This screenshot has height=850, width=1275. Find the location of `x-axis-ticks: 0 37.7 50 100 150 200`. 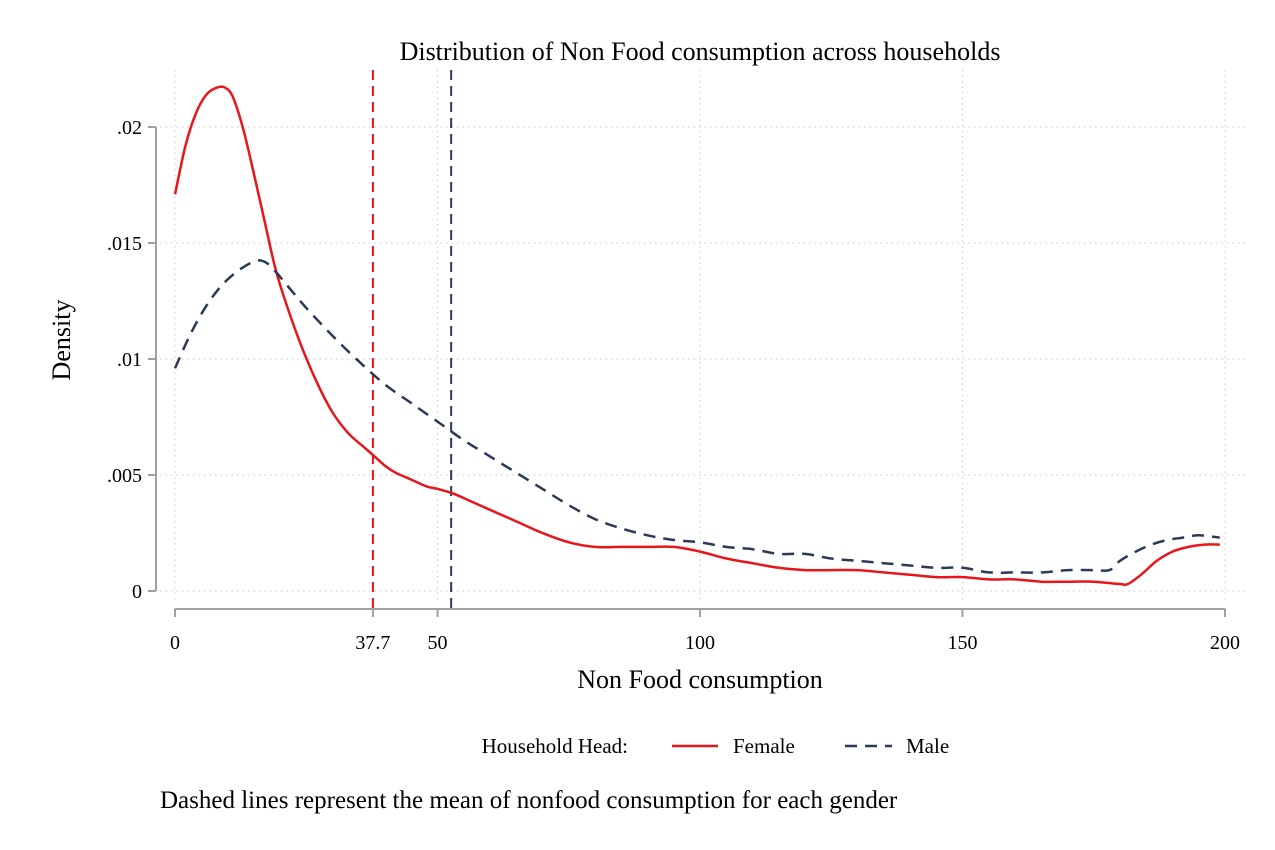

x-axis-ticks: 0 37.7 50 100 150 200 is located at coordinates (705, 631).